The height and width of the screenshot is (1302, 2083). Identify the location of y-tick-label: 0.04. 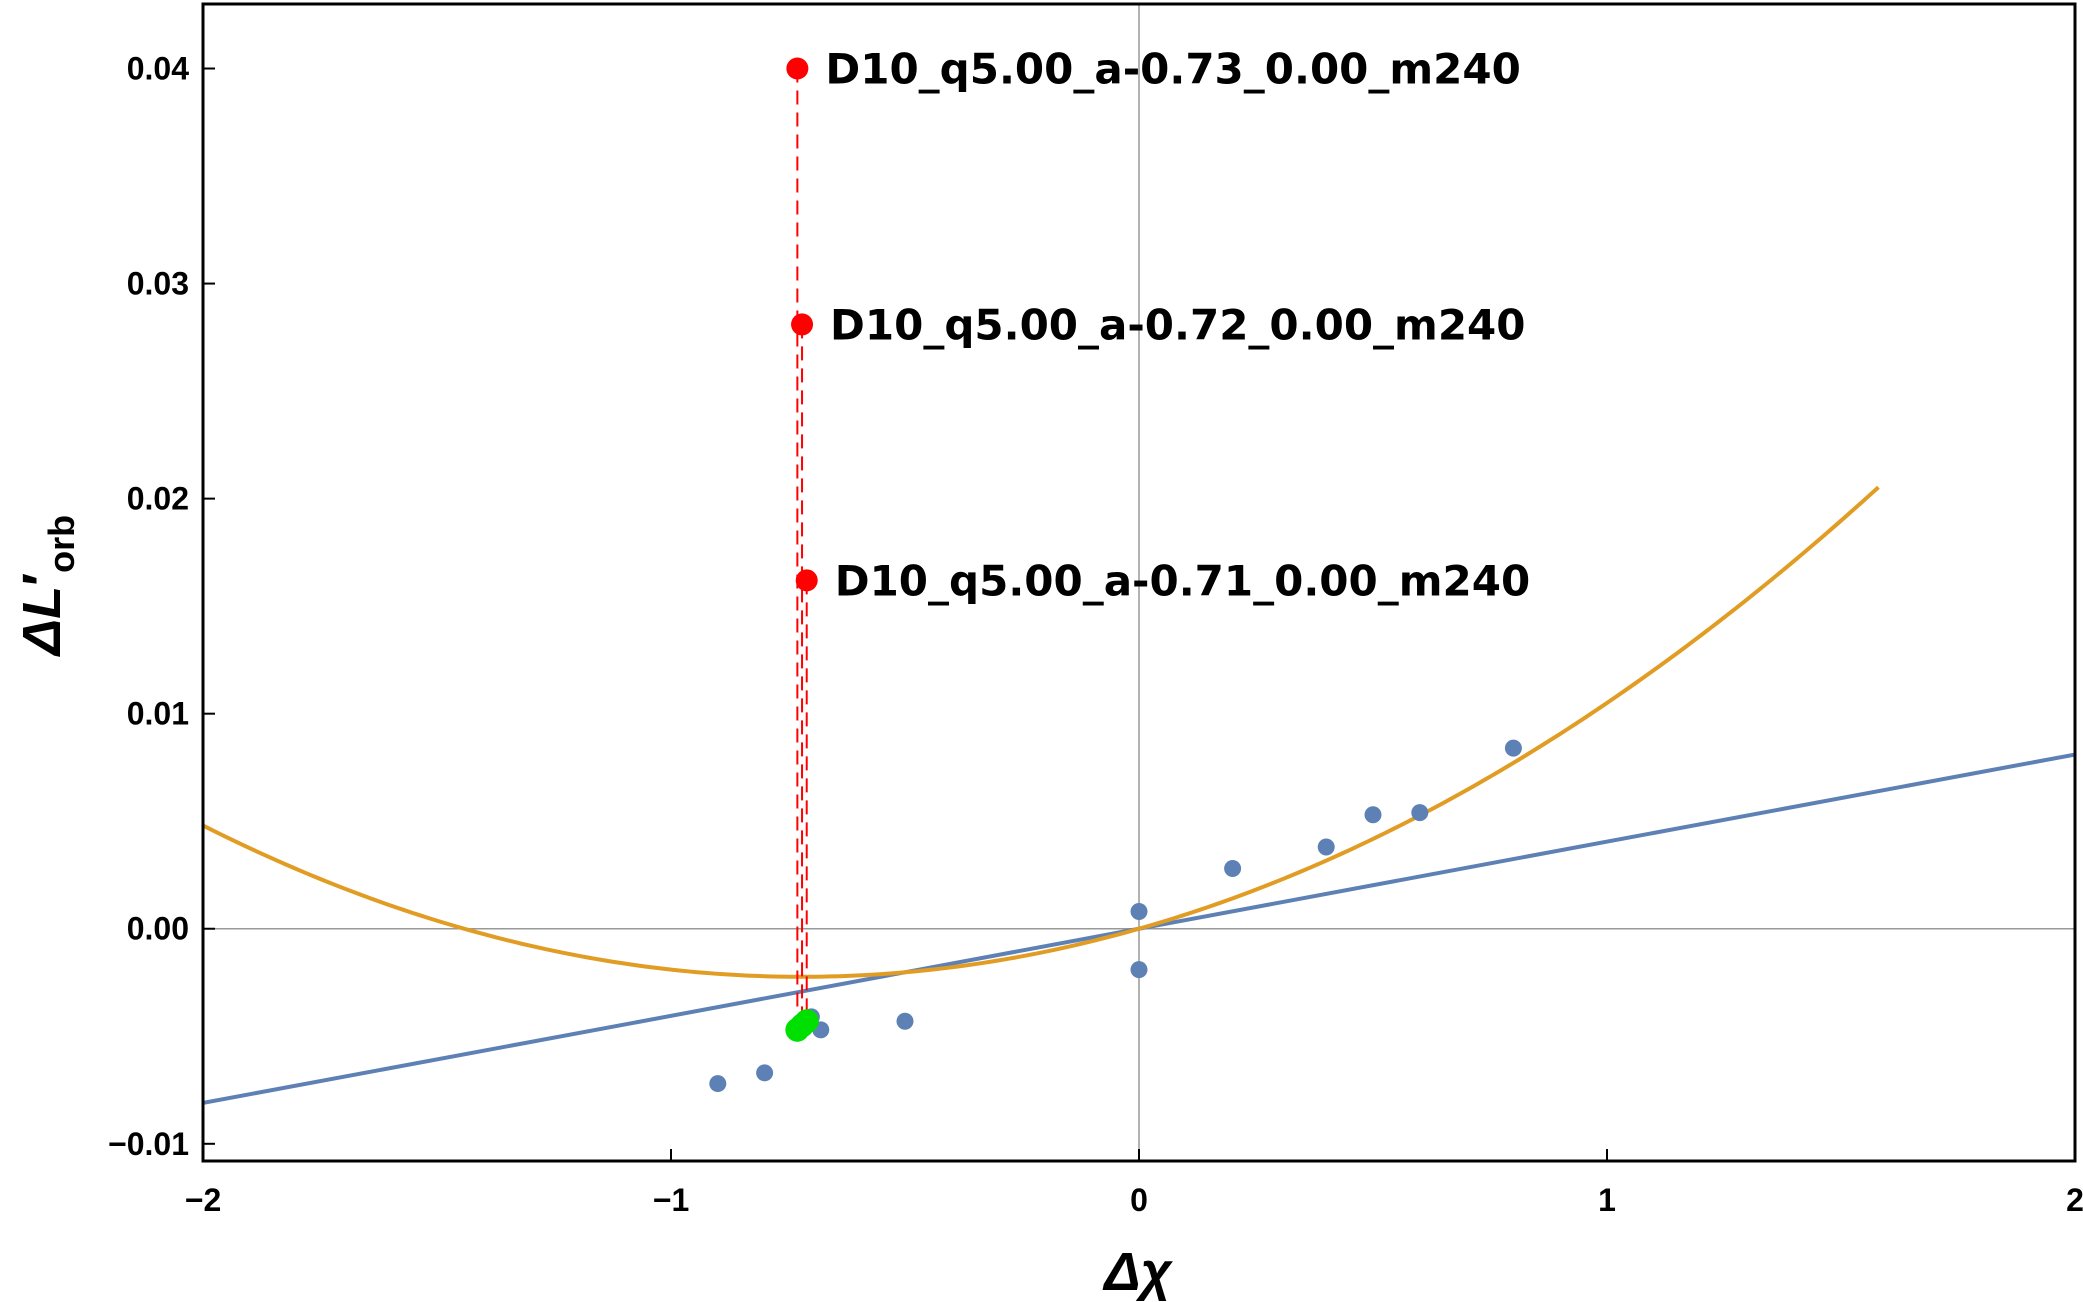
(158, 69).